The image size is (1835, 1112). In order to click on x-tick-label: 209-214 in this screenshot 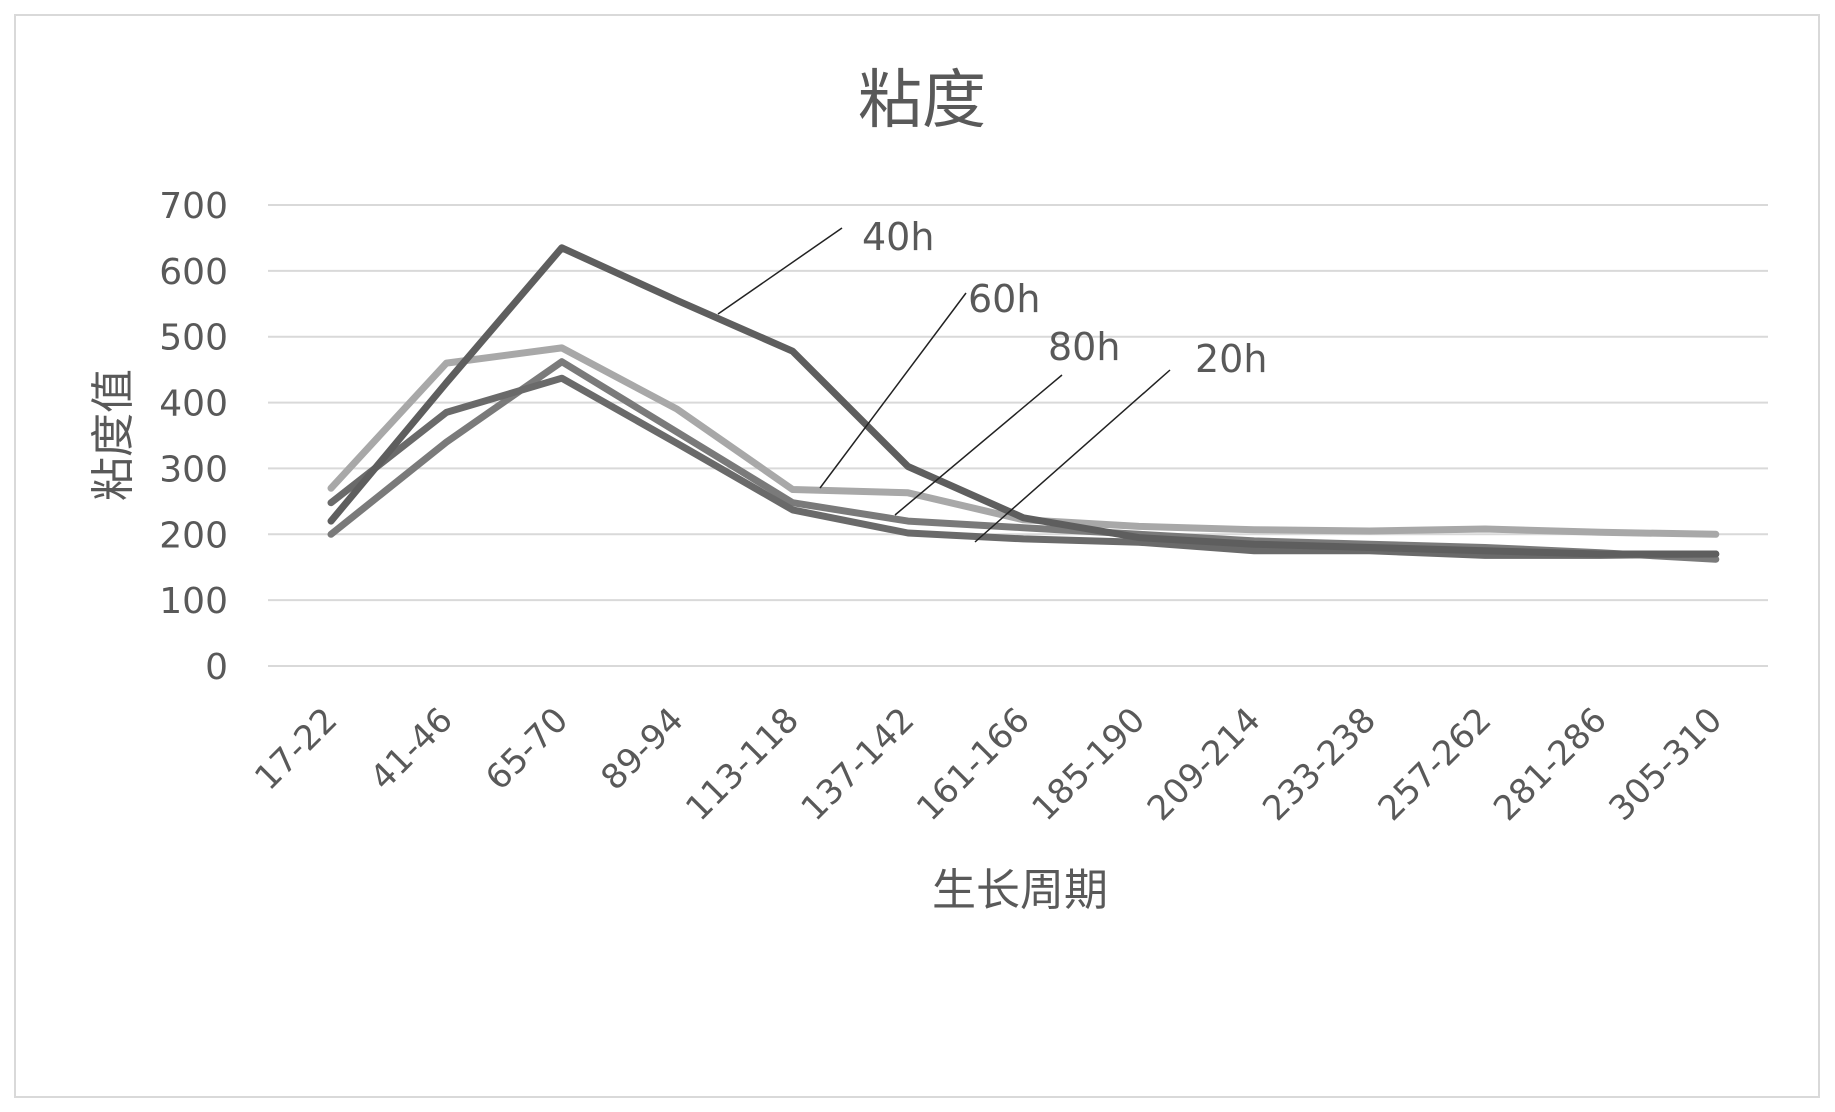, I will do `click(1204, 764)`.